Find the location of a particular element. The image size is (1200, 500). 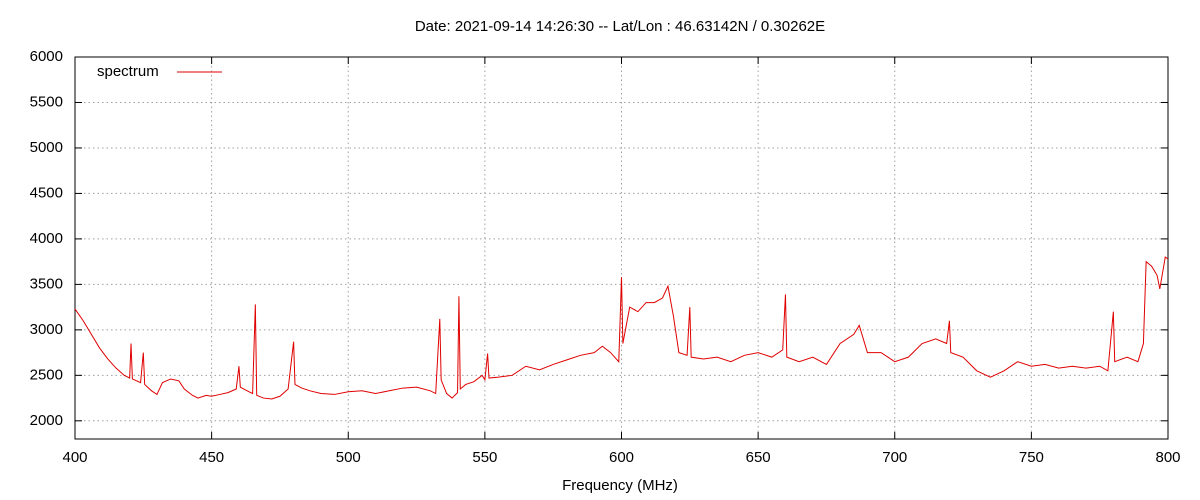

x-tick-label: 400 is located at coordinates (74, 457).